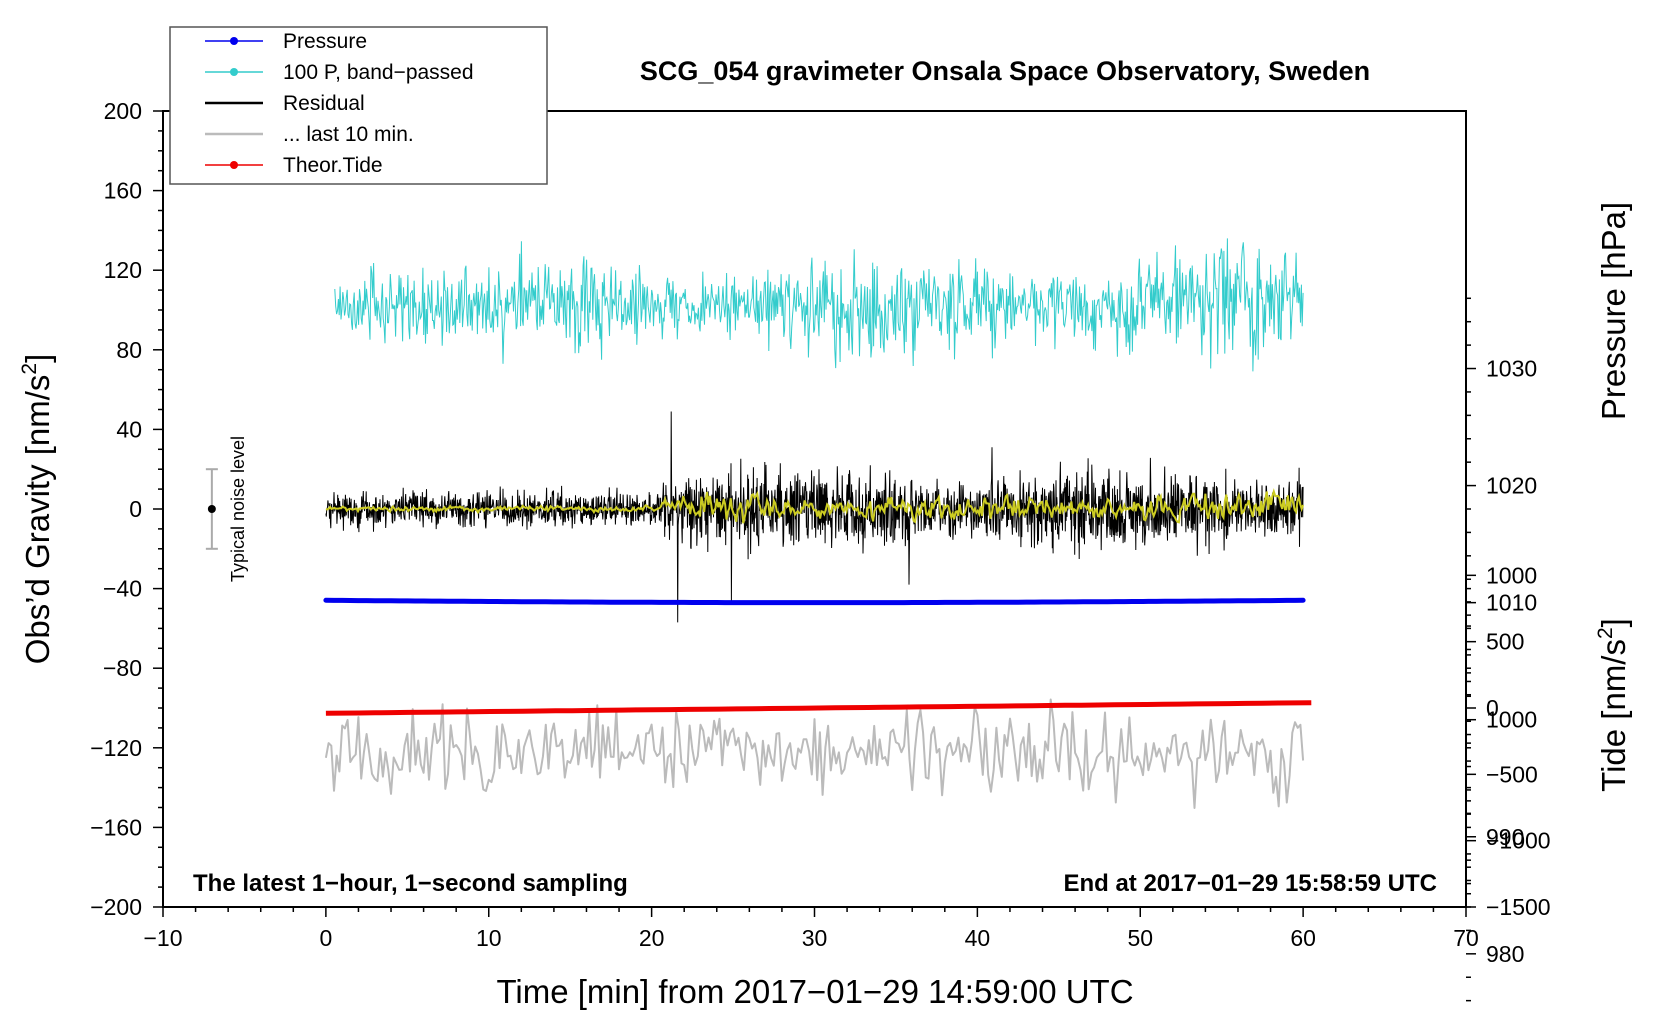 Image resolution: width=1660 pixels, height=1020 pixels. Describe the element at coordinates (1613, 311) in the screenshot. I see `pressure-axis-label: Pressure [hPa]` at that location.